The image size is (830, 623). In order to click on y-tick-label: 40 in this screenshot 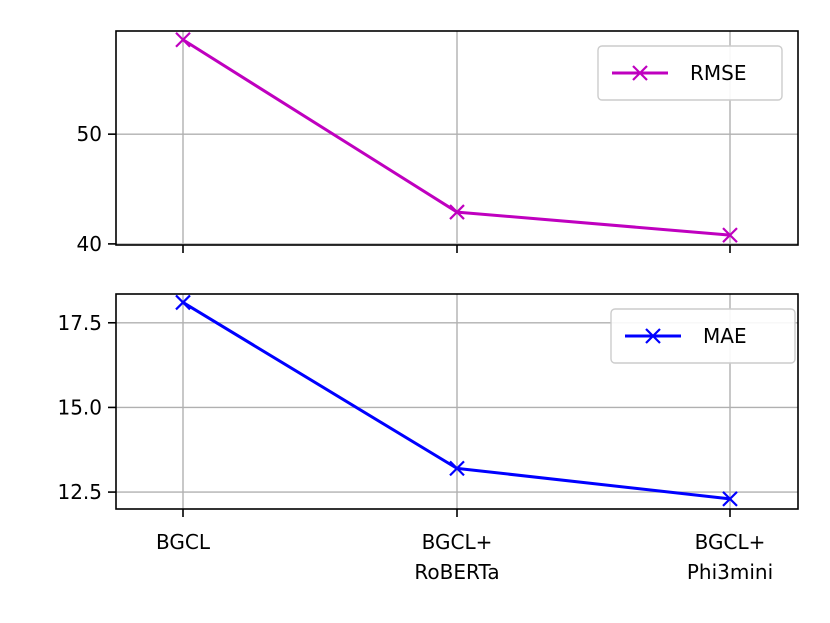, I will do `click(89, 244)`.